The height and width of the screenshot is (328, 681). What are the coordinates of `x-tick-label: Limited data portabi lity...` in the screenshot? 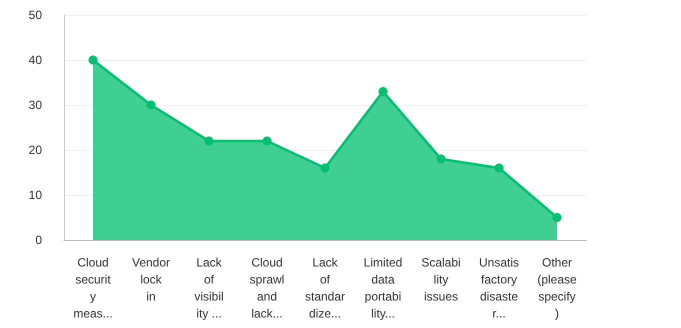 It's located at (383, 288).